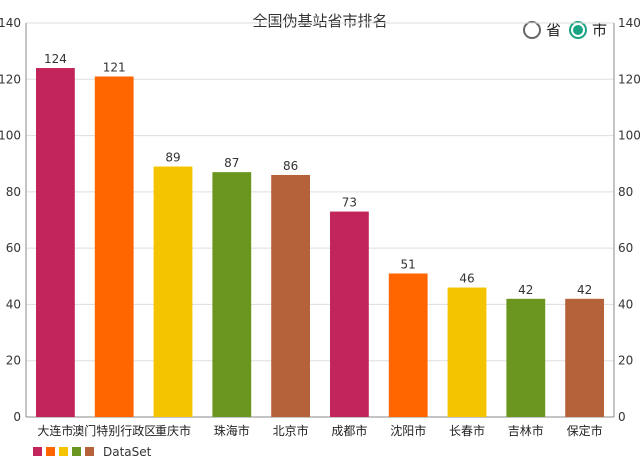 The width and height of the screenshot is (640, 465). Describe the element at coordinates (127, 452) in the screenshot. I see `legend-label: DataSet` at that location.